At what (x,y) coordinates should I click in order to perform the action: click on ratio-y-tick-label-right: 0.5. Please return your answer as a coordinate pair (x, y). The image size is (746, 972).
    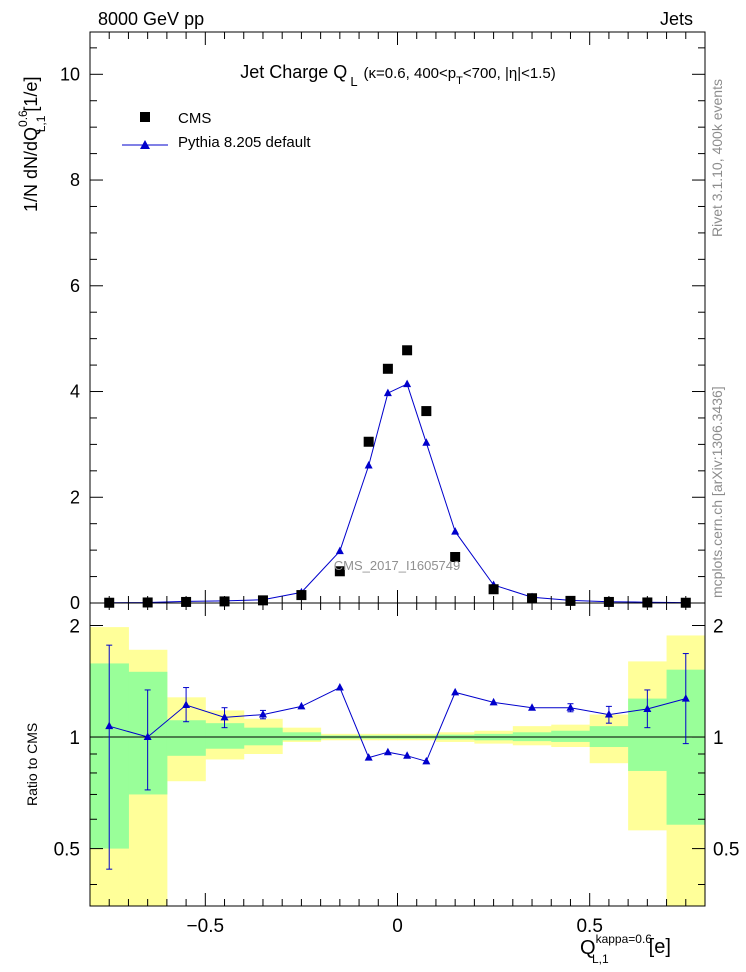
    Looking at the image, I should click on (726, 850).